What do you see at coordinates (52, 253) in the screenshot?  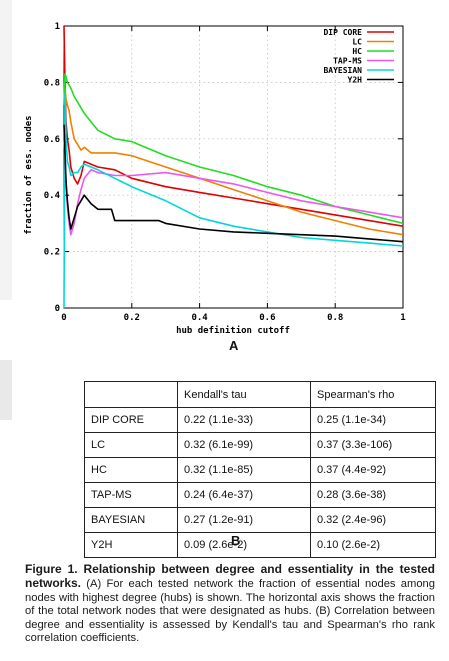 I see `y-tick-label: 0.2` at bounding box center [52, 253].